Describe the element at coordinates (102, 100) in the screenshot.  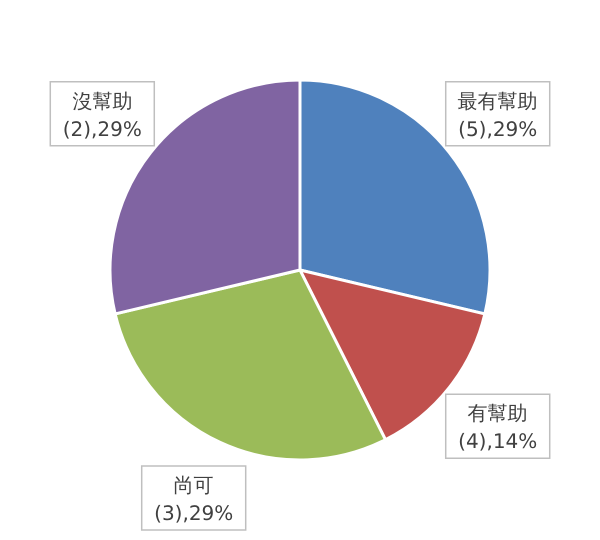
I see `slice-label: 沒幫助` at that location.